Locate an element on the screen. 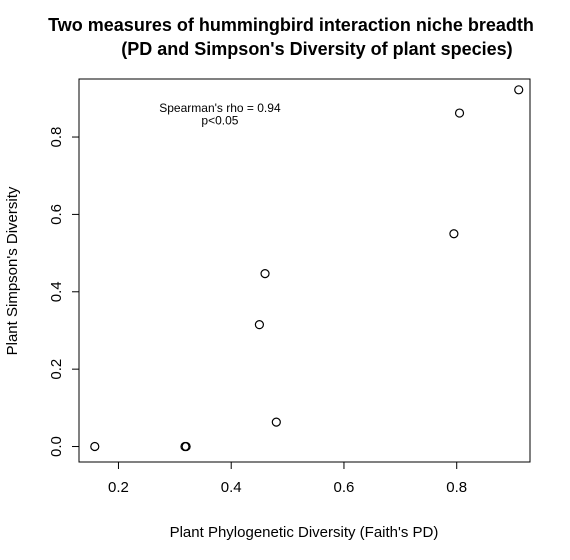  y-tick-label: 0.6 is located at coordinates (56, 214).